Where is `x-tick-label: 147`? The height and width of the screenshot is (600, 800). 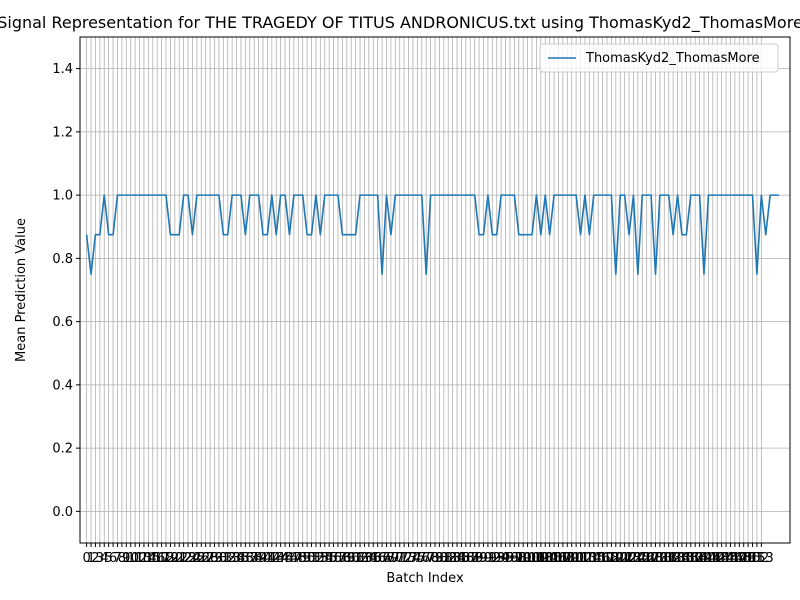 x-tick-label: 147 is located at coordinates (734, 558).